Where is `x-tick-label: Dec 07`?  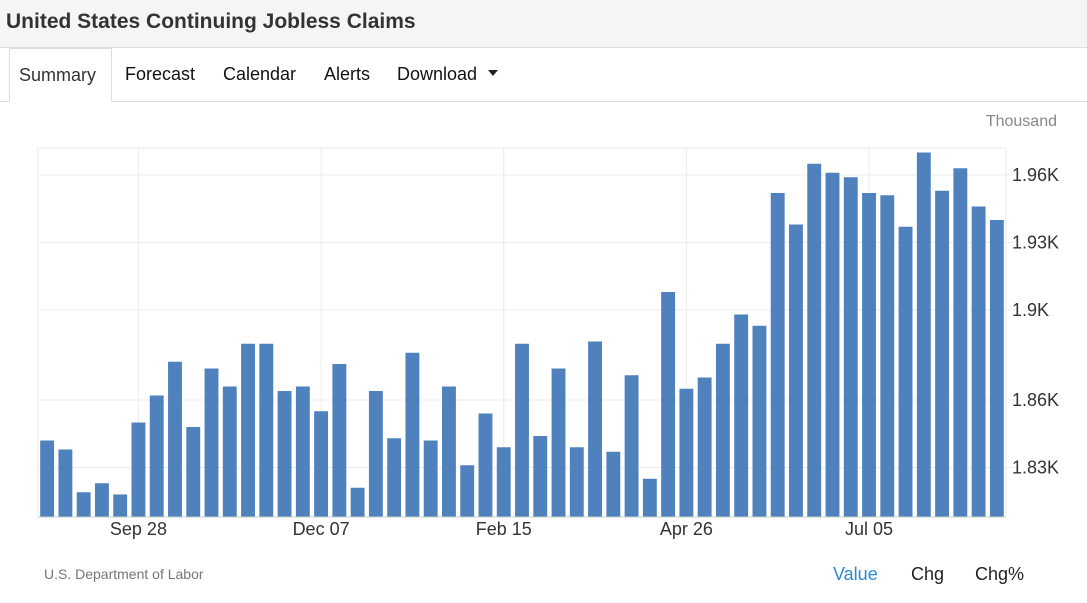
x-tick-label: Dec 07 is located at coordinates (321, 529).